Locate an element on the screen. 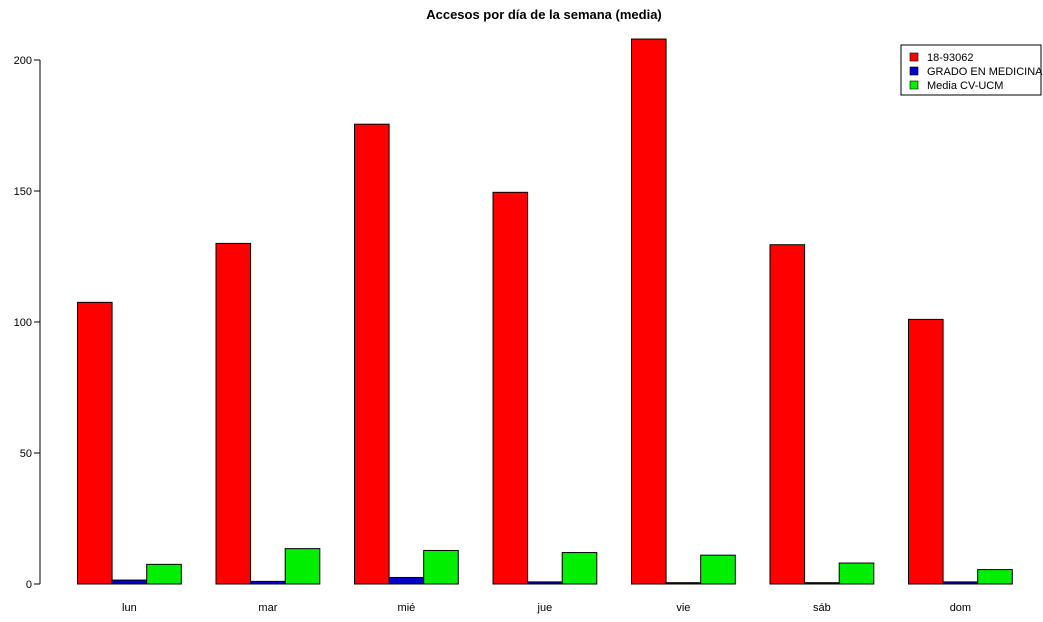  x-tick-label: jue is located at coordinates (545, 608).